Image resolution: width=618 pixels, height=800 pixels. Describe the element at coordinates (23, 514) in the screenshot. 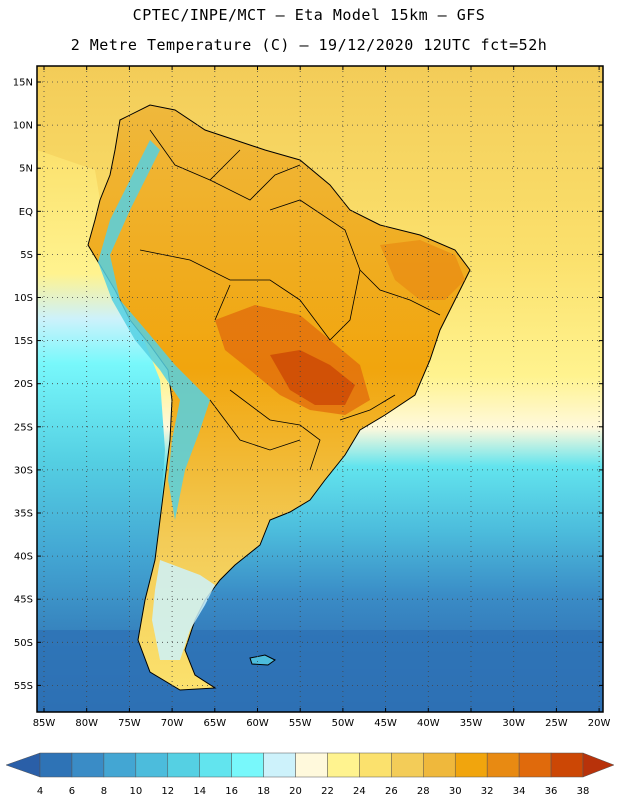

I see `lat-tick-label: 35S` at that location.